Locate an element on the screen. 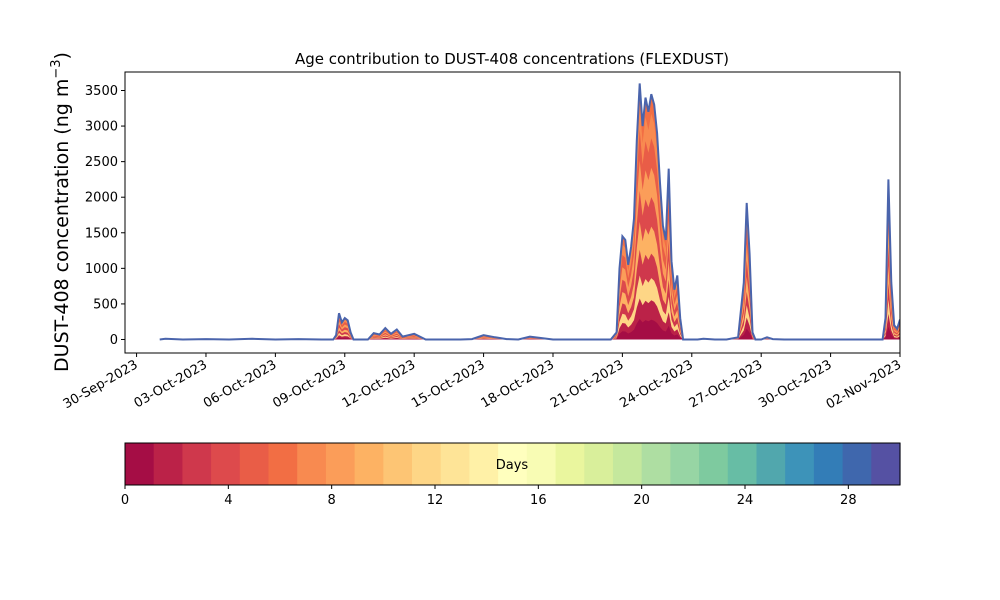 The height and width of the screenshot is (600, 1000). x-tick-label: 18-Oct-2023 is located at coordinates (518, 384).